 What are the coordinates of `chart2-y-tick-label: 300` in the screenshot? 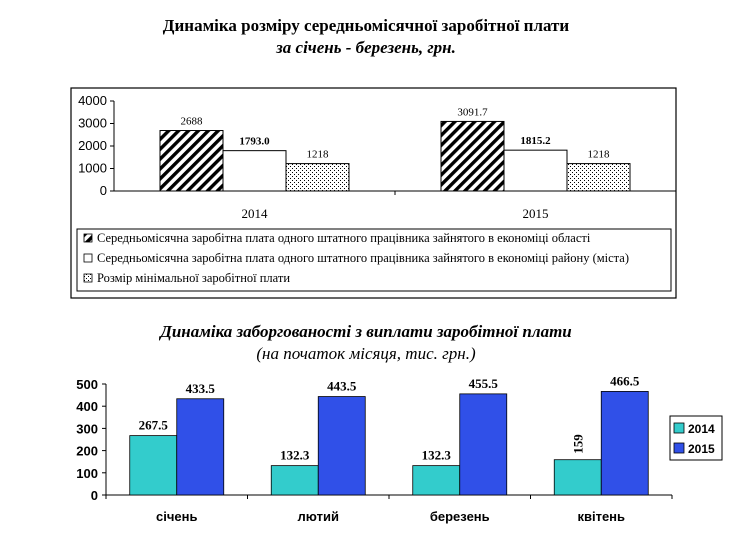 It's located at (87, 428).